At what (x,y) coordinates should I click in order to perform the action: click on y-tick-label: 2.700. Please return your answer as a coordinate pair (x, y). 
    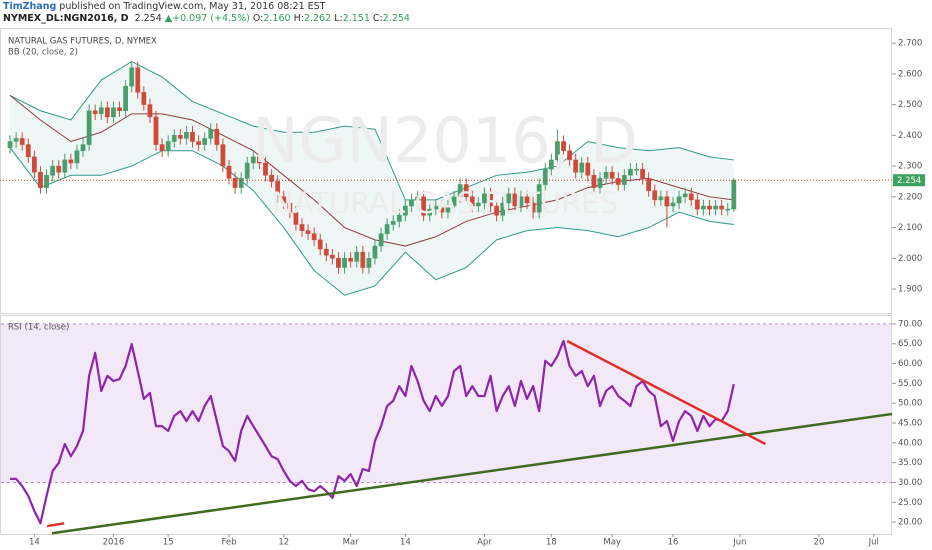
    Looking at the image, I should click on (910, 44).